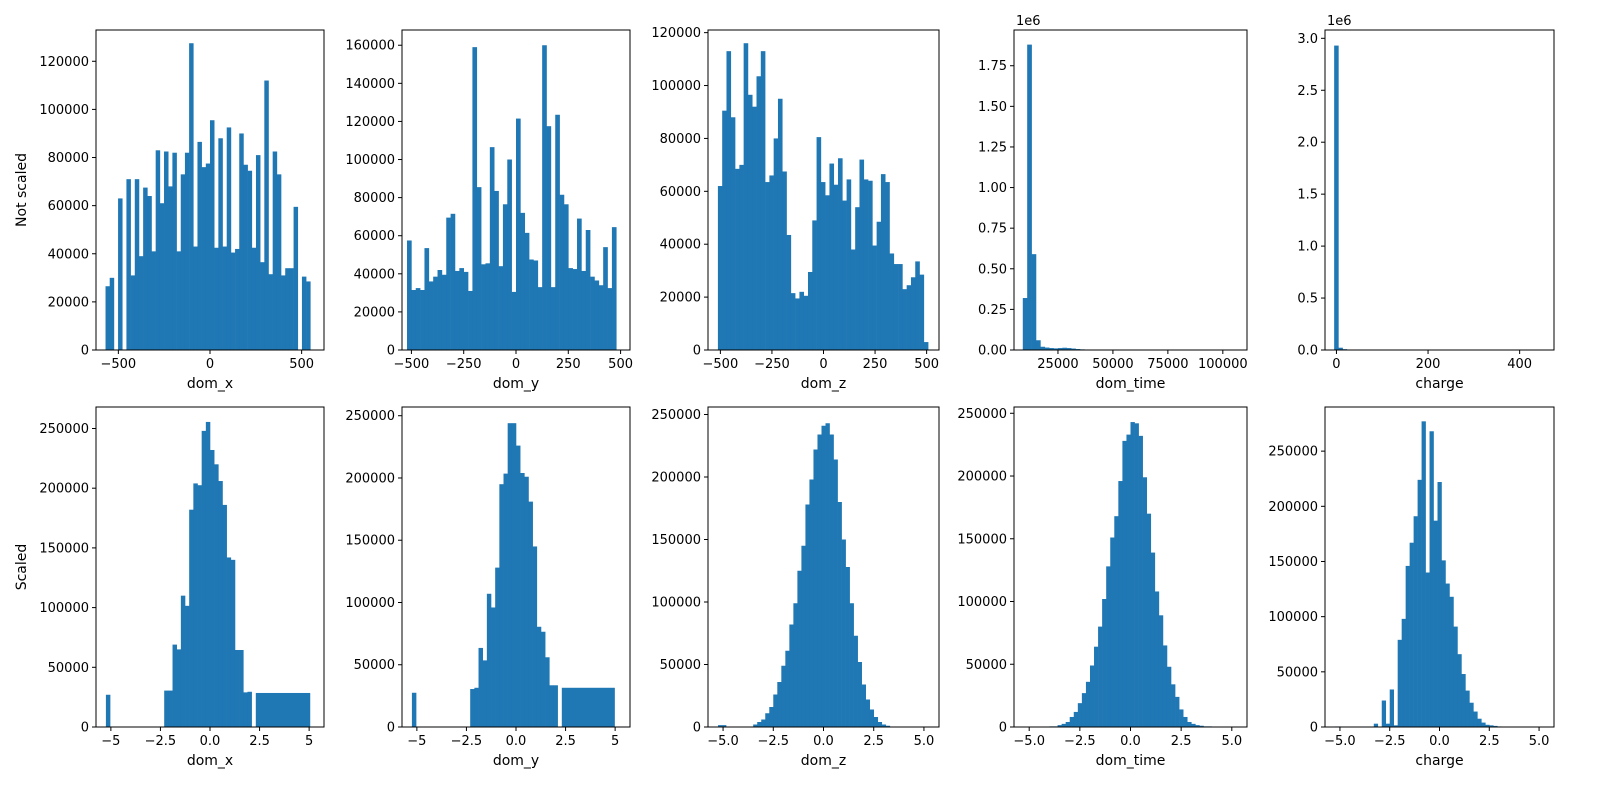  Describe the element at coordinates (1131, 384) in the screenshot. I see `x-axis-label: dom_time` at that location.